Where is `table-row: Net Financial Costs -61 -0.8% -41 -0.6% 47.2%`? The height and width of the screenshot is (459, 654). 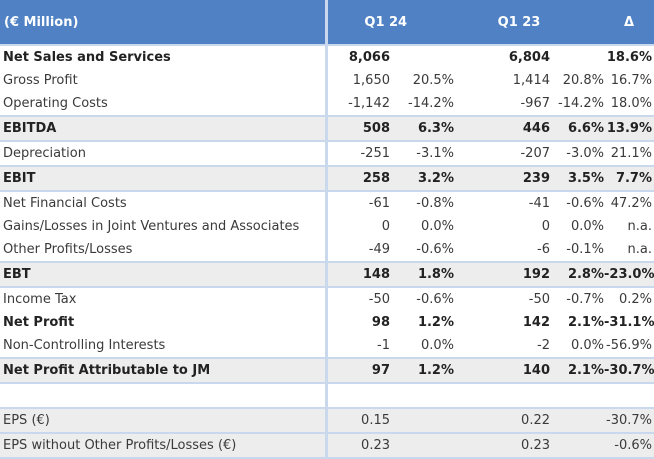 table-row: Net Financial Costs -61 -0.8% -41 -0.6% 47.2% is located at coordinates (327, 203).